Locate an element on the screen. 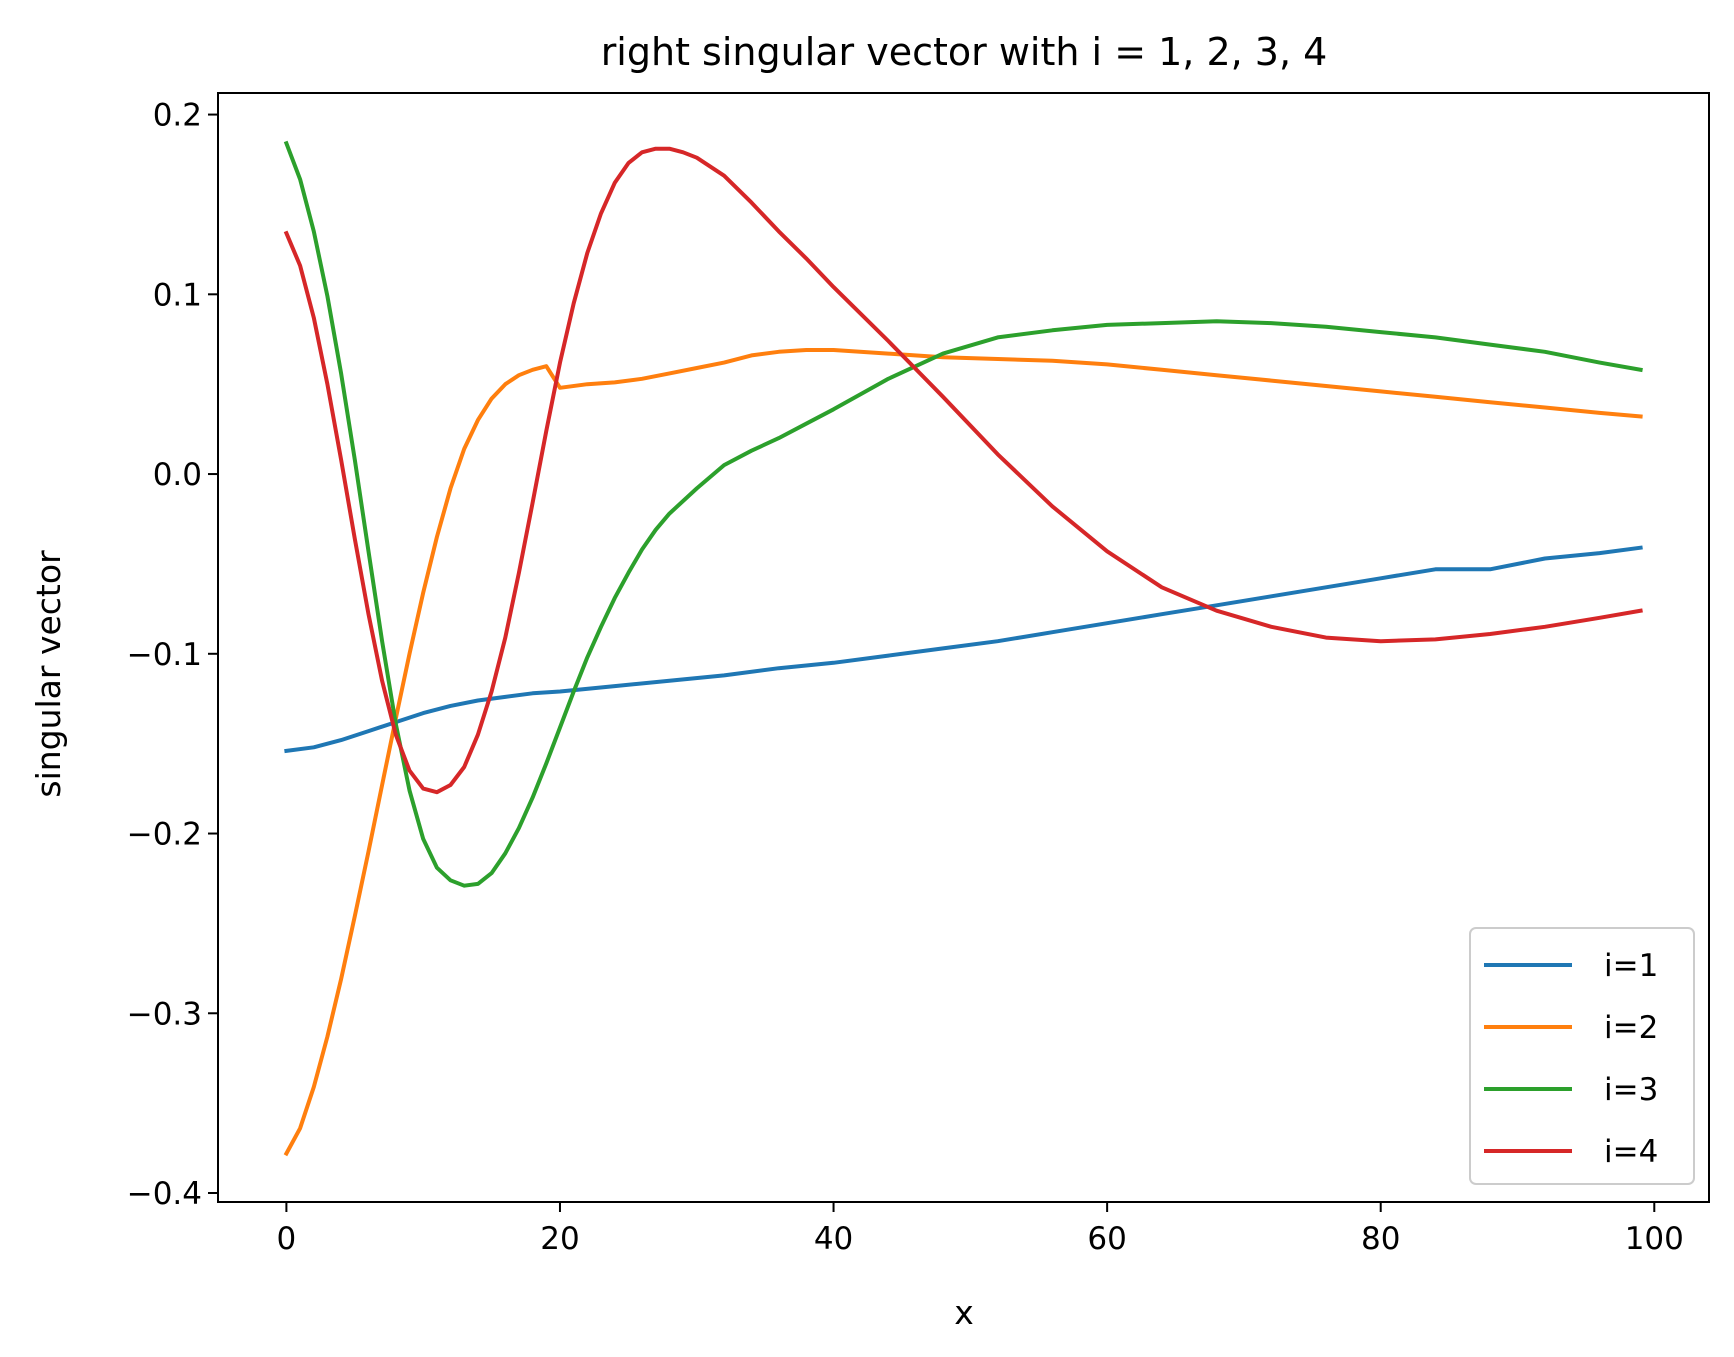 This screenshot has height=1357, width=1734. legend-label-2: i=2 is located at coordinates (1631, 1028).